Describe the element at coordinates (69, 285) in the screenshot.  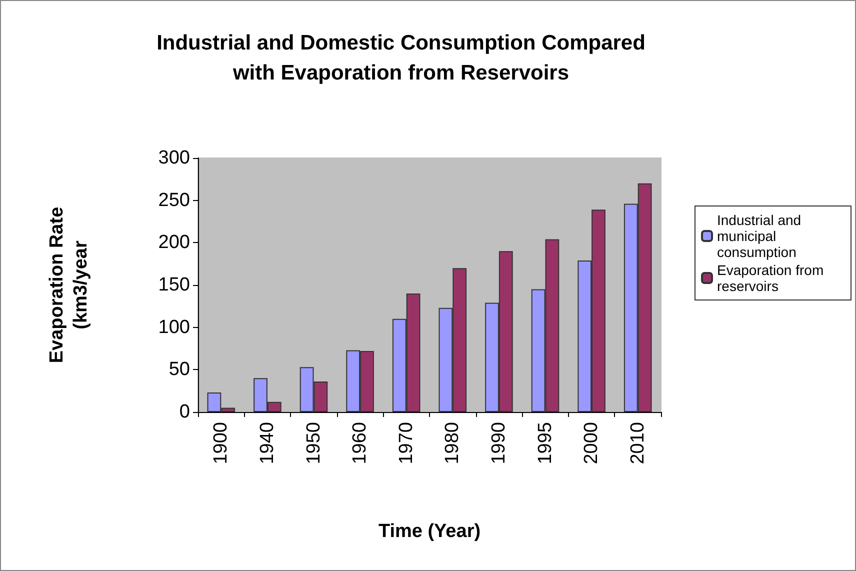
I see `y-axis-title: Evaporation Rate (km3/year` at that location.